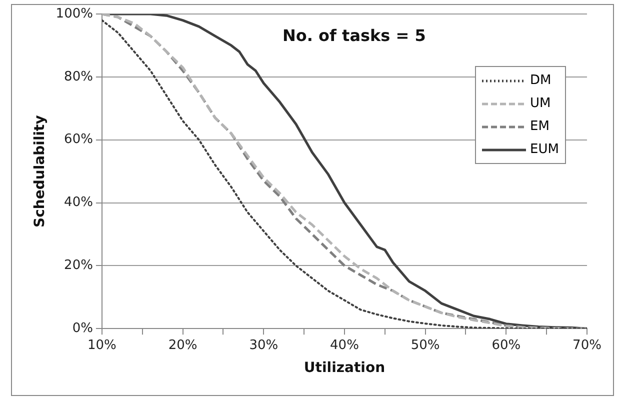 This screenshot has height=403, width=619. What do you see at coordinates (78, 76) in the screenshot?
I see `y-tick-label: 80%` at bounding box center [78, 76].